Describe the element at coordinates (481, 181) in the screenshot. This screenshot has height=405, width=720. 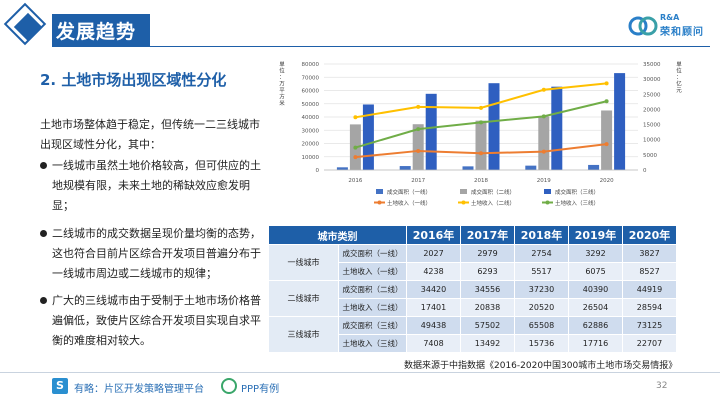
I see `x-tick-label: 2018` at that location.